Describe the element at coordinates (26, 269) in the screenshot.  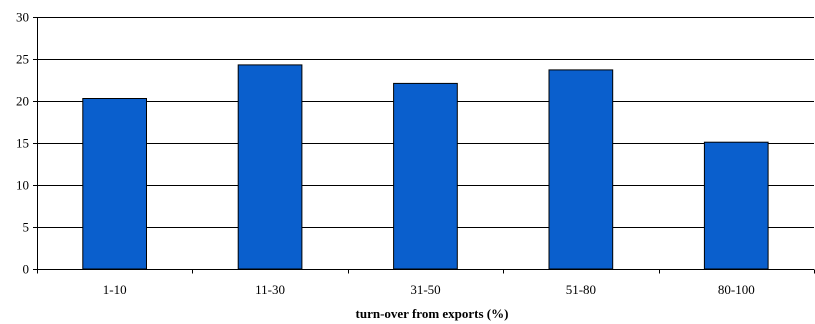
I see `y-tick-label: 0` at that location.